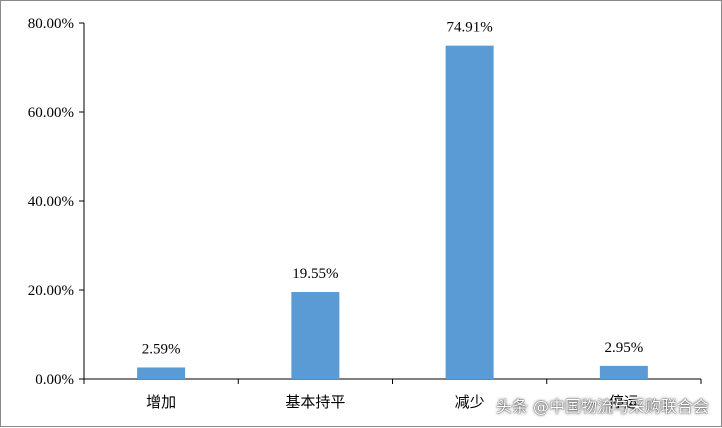 The height and width of the screenshot is (428, 722). What do you see at coordinates (51, 24) in the screenshot?
I see `y-tick-label: 80.00%` at bounding box center [51, 24].